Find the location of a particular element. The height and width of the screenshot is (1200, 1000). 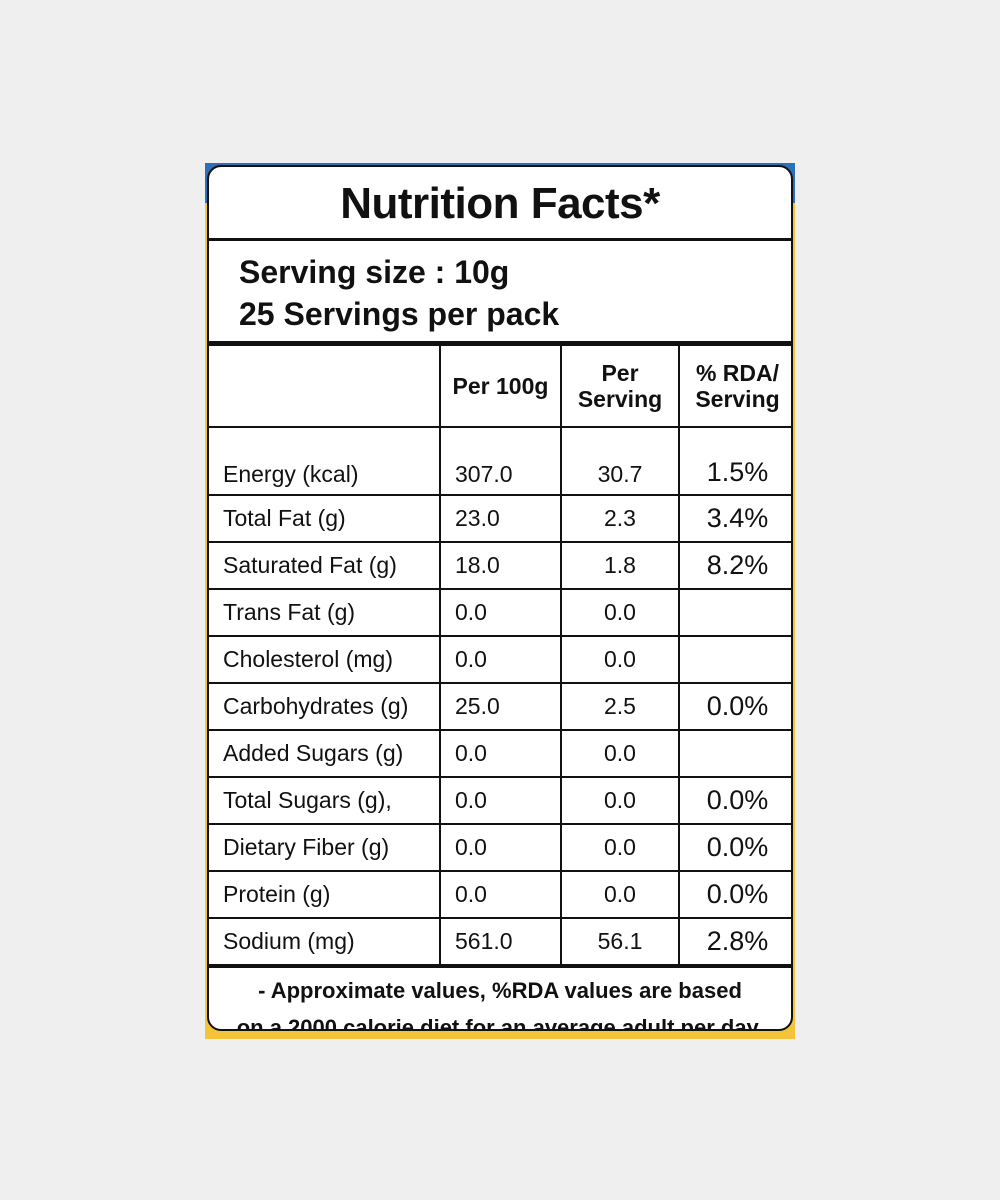

header-rda-line1: % RDA/ is located at coordinates (737, 373).